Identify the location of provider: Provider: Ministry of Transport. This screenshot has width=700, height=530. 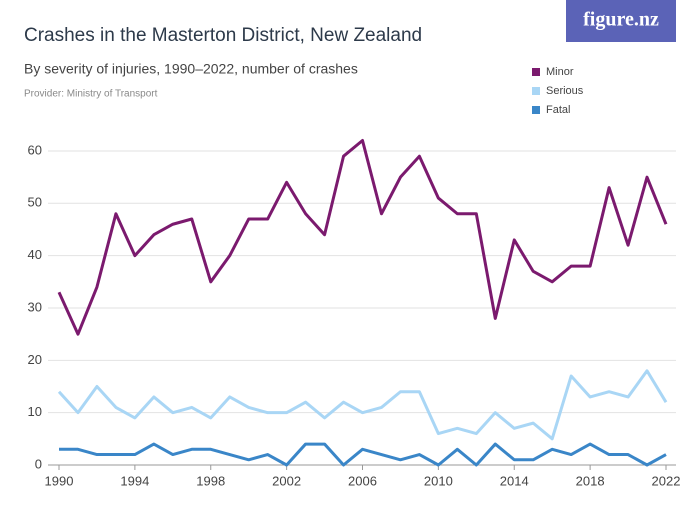
(91, 94).